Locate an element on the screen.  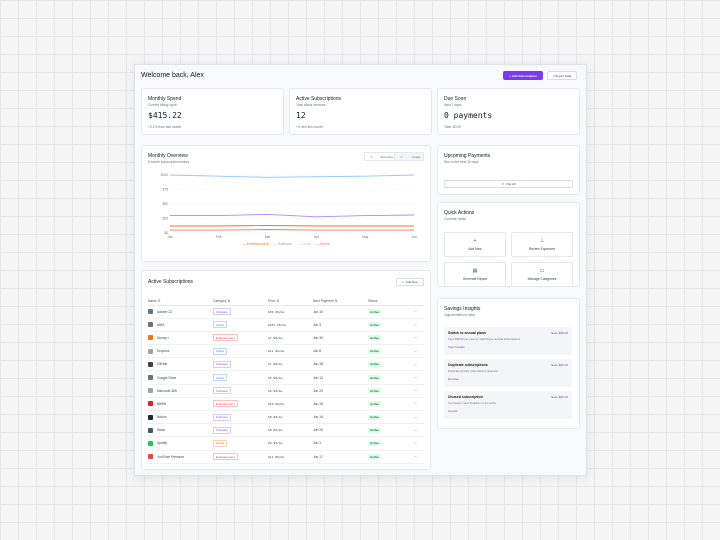
service-name: Notion is located at coordinates (162, 417).